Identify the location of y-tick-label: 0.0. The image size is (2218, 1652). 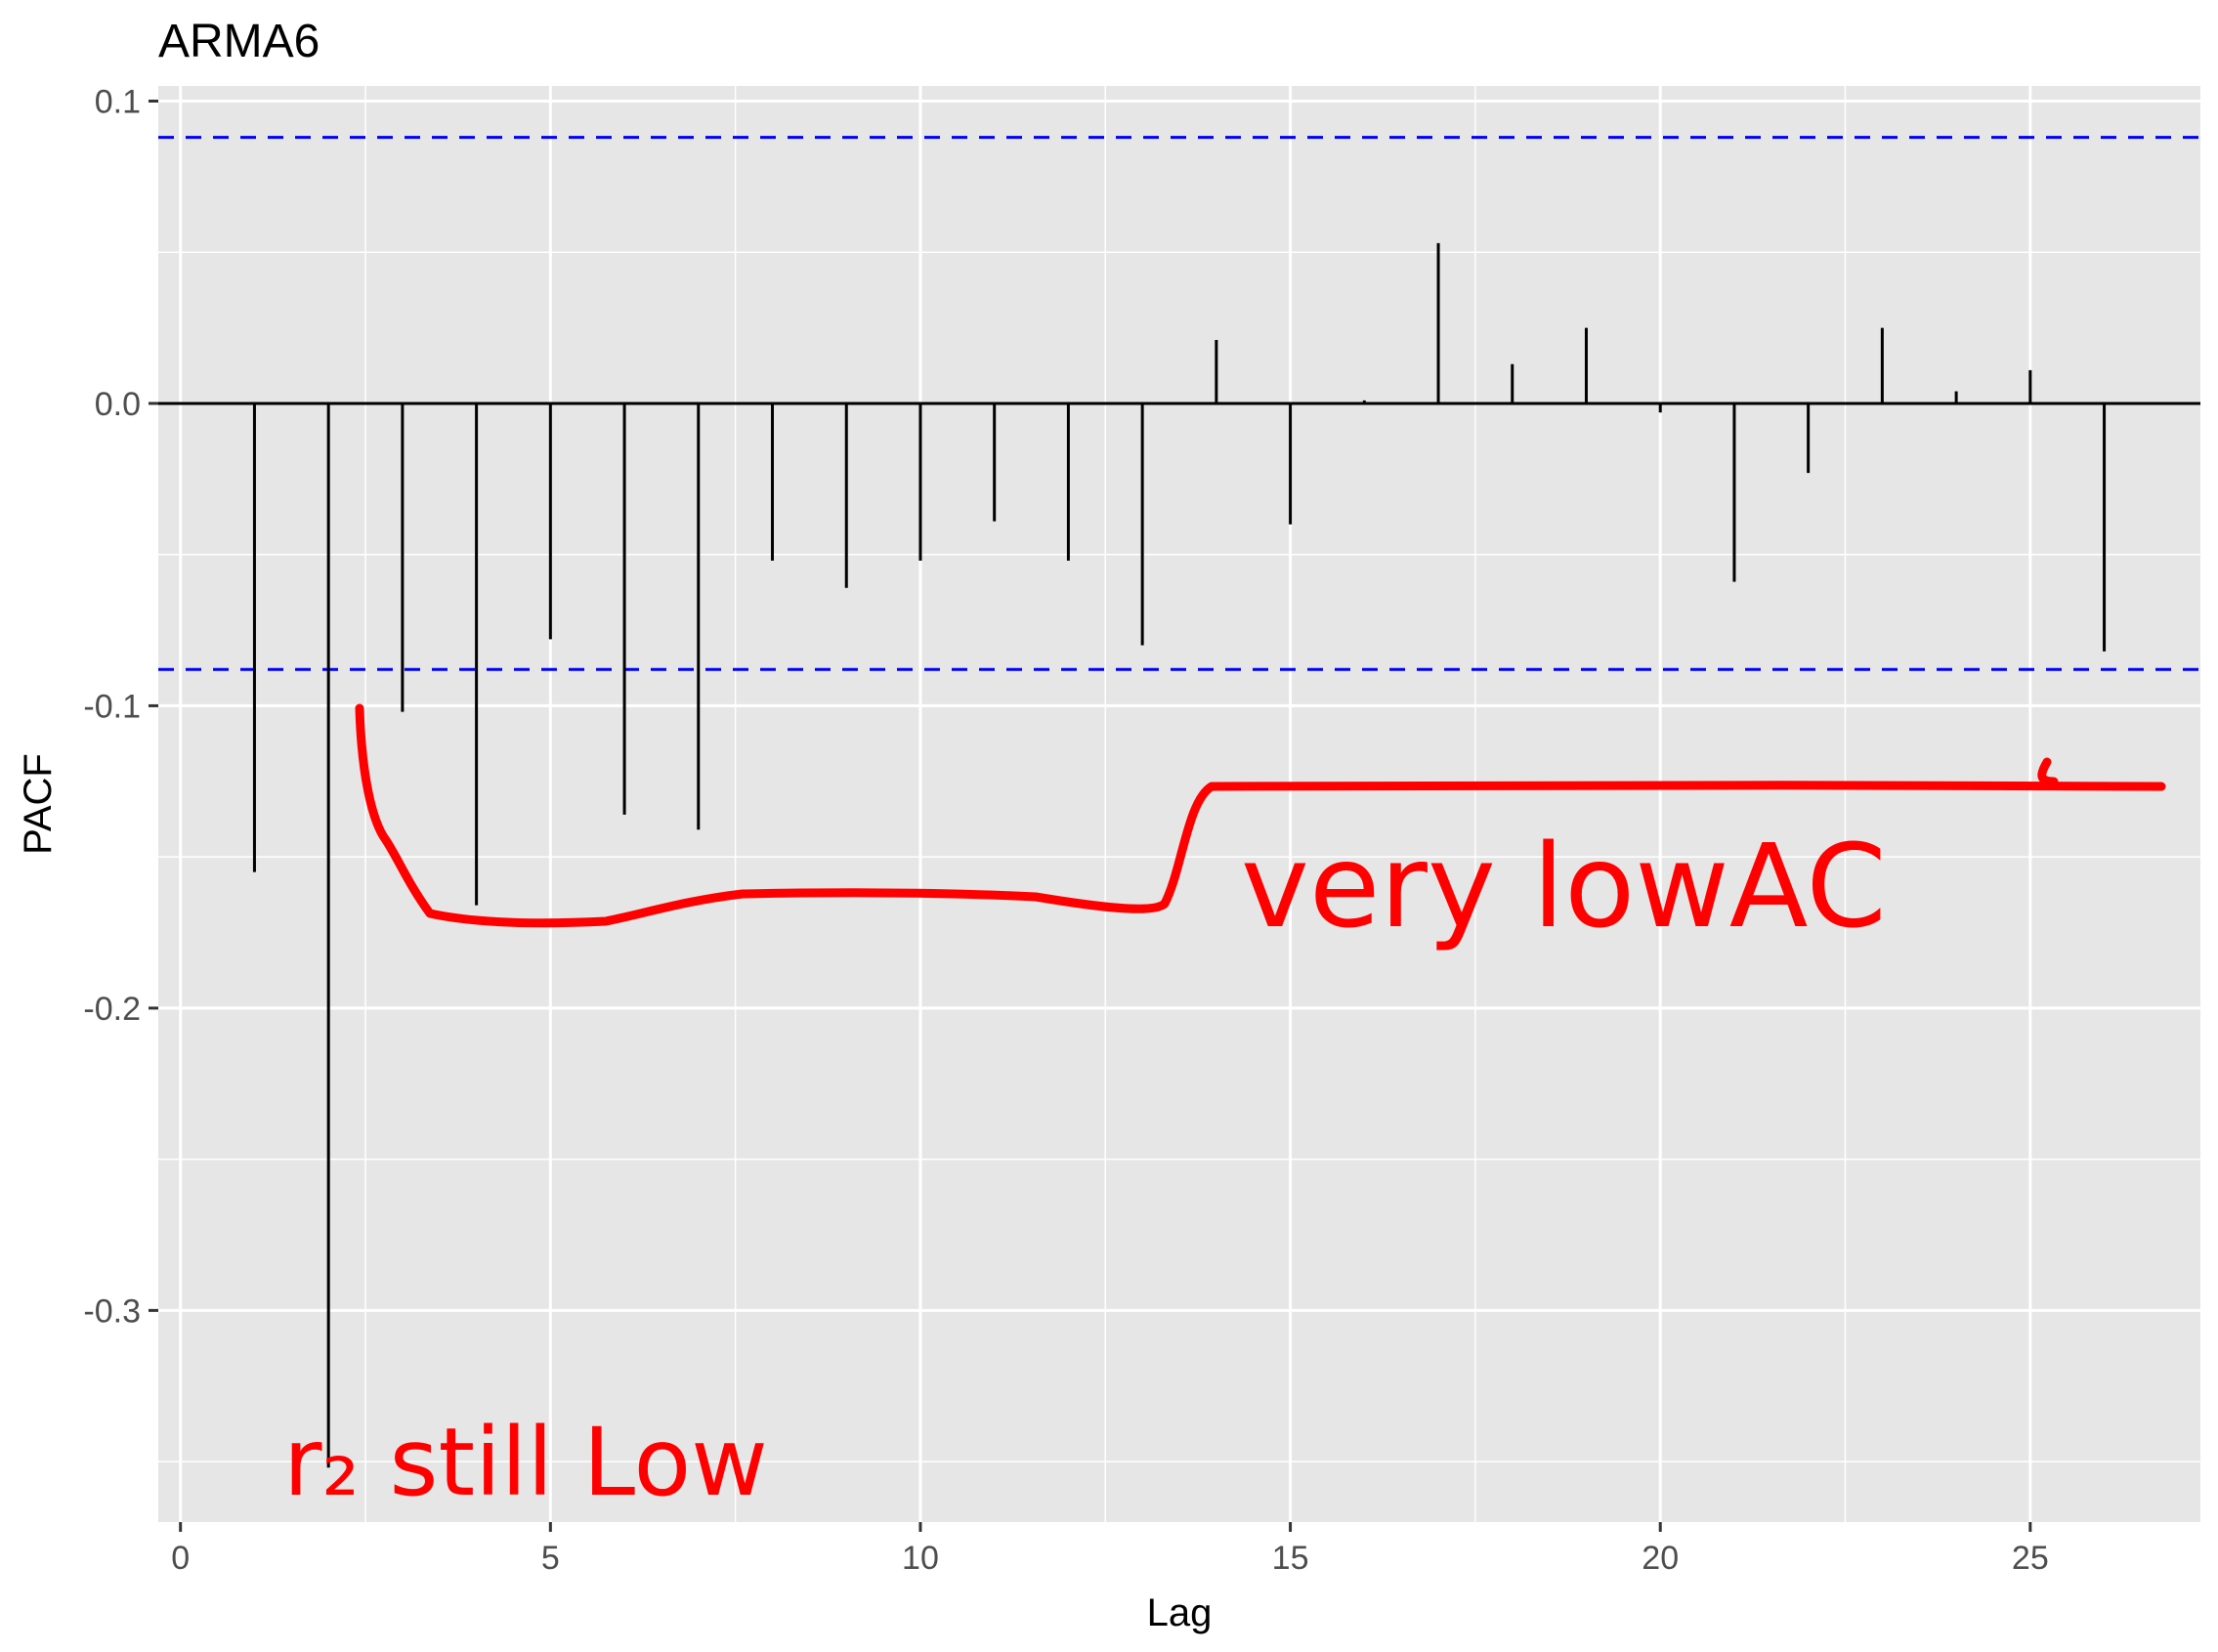
(118, 404).